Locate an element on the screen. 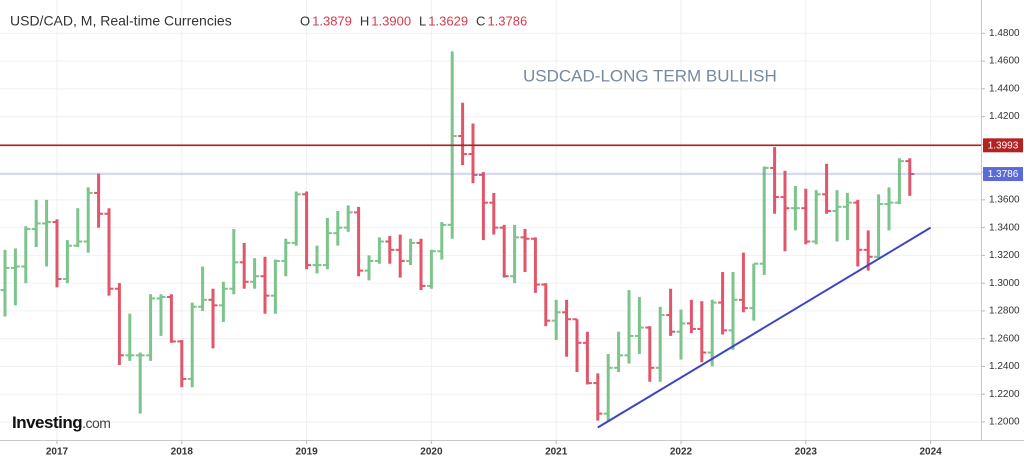 This screenshot has width=1024, height=461. x-tick-label: 2018 is located at coordinates (182, 452).